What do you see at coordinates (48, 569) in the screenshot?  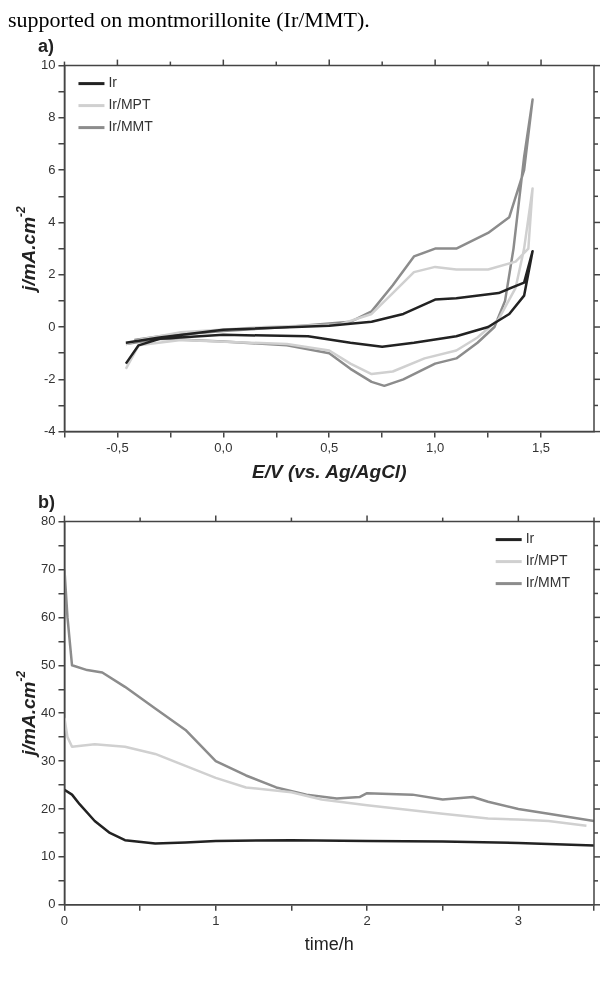 I see `y-tick-label: 70` at bounding box center [48, 569].